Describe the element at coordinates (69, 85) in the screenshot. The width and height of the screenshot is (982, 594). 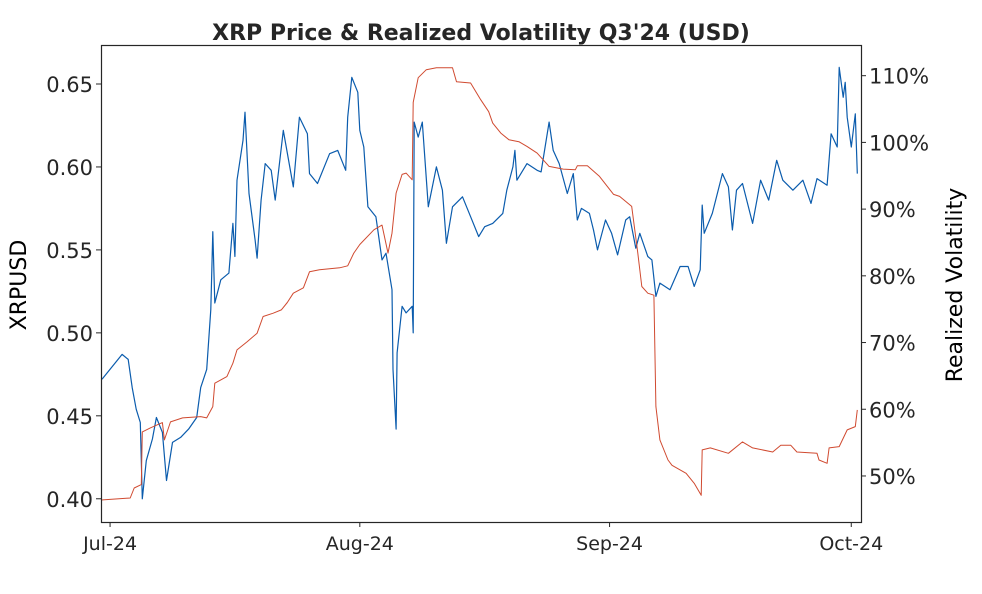
I see `y-tick-label: 0.65` at that location.